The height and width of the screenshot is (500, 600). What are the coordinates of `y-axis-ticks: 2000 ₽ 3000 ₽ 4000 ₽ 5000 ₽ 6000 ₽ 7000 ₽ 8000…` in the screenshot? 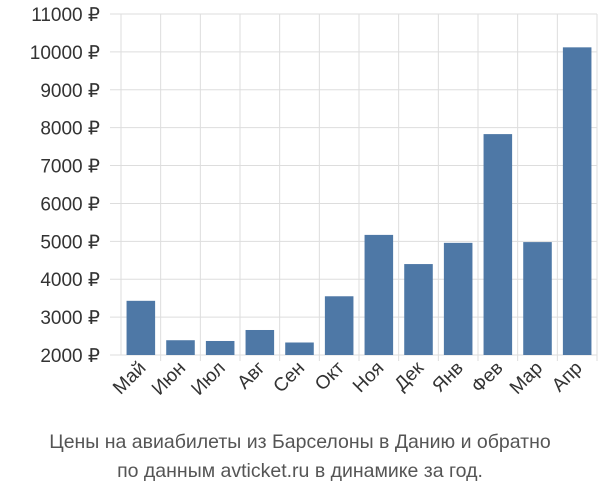 It's located at (65, 186).